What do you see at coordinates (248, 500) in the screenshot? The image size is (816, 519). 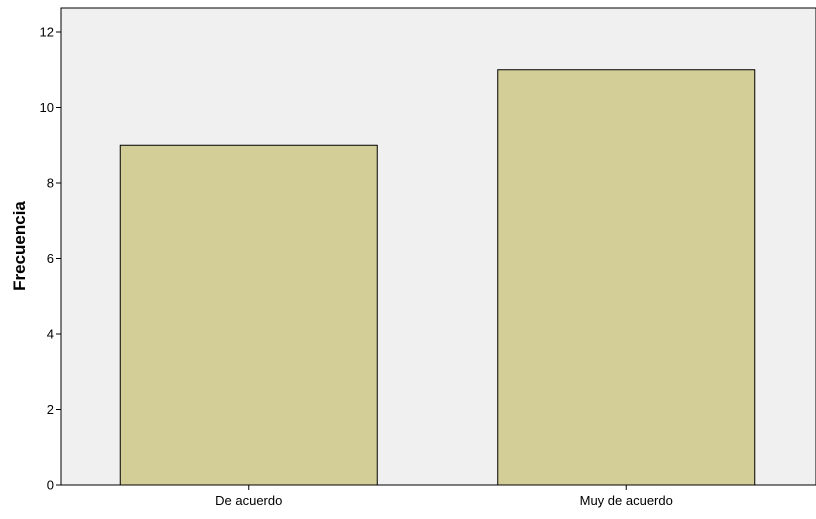 I see `x-tick-label: De acuerdo` at bounding box center [248, 500].